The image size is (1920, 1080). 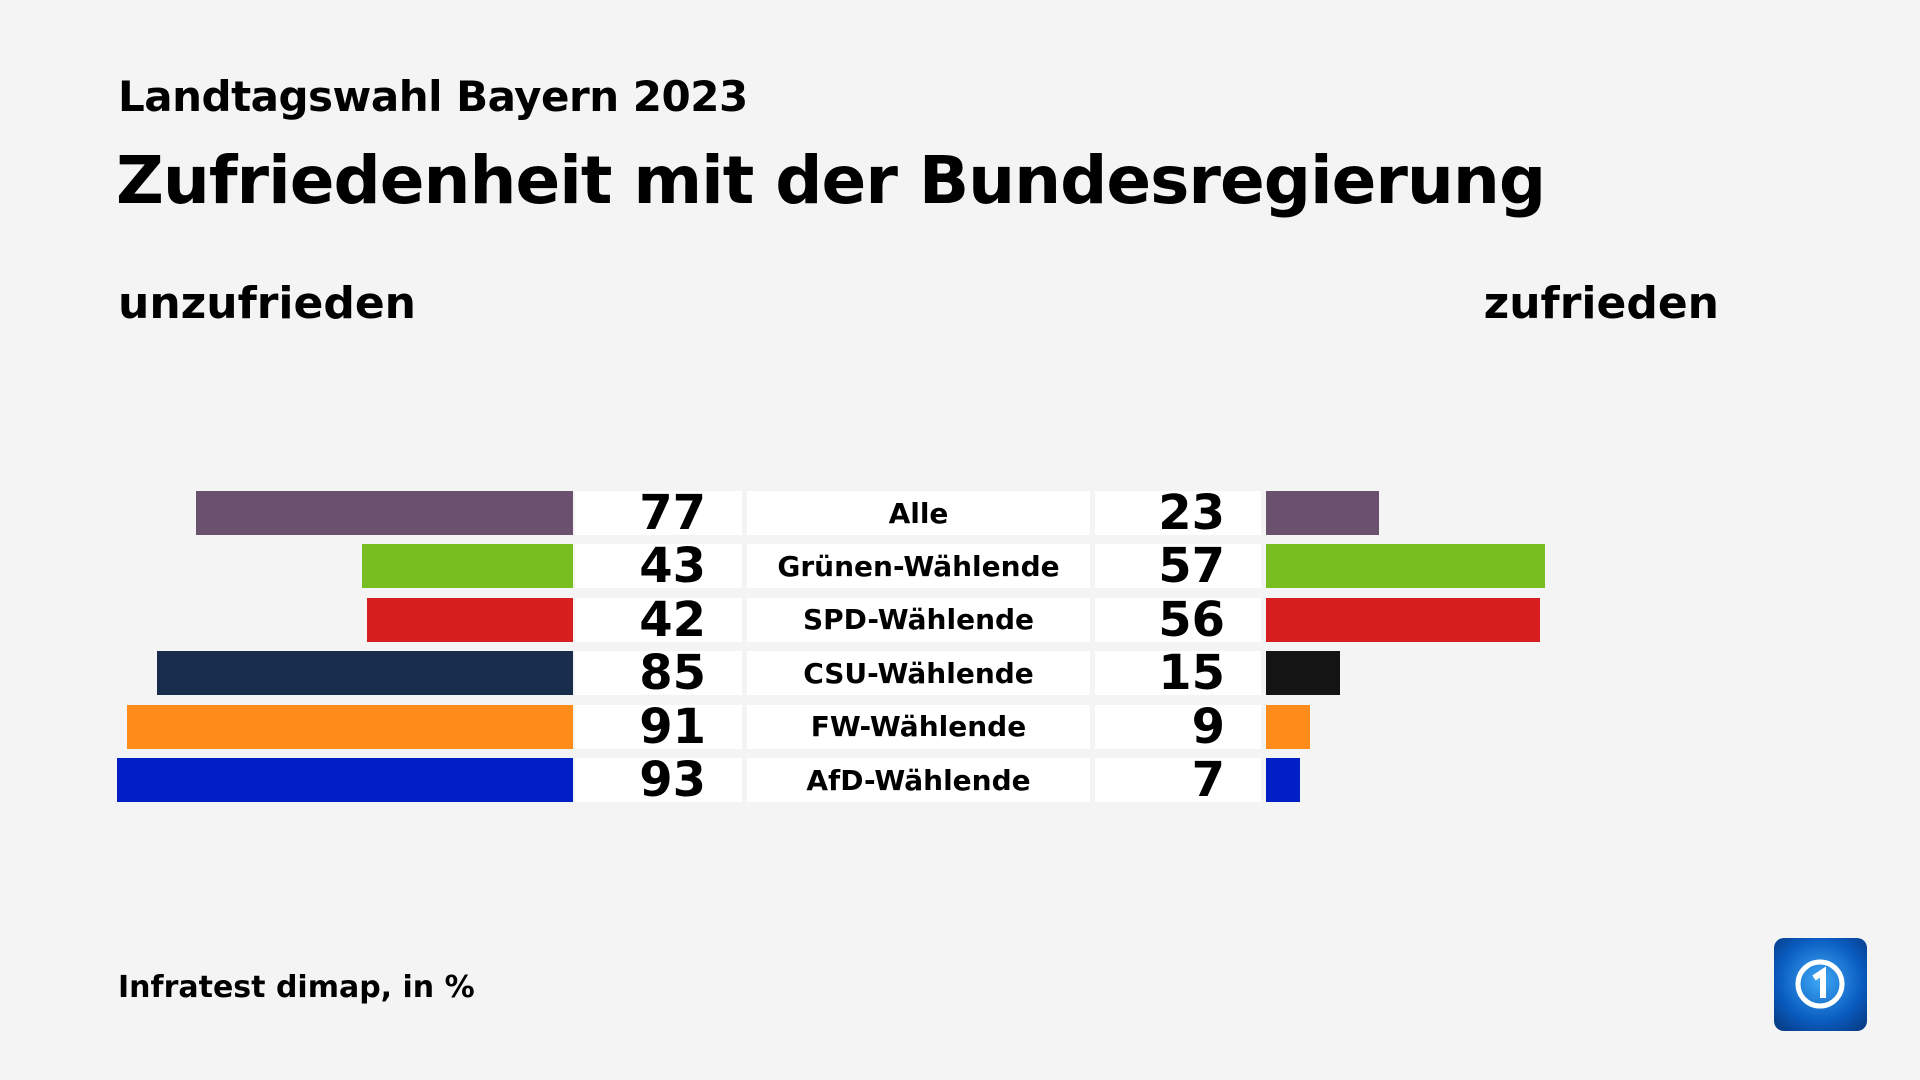 I want to click on value-unzufrieden: 85, so click(x=658, y=673).